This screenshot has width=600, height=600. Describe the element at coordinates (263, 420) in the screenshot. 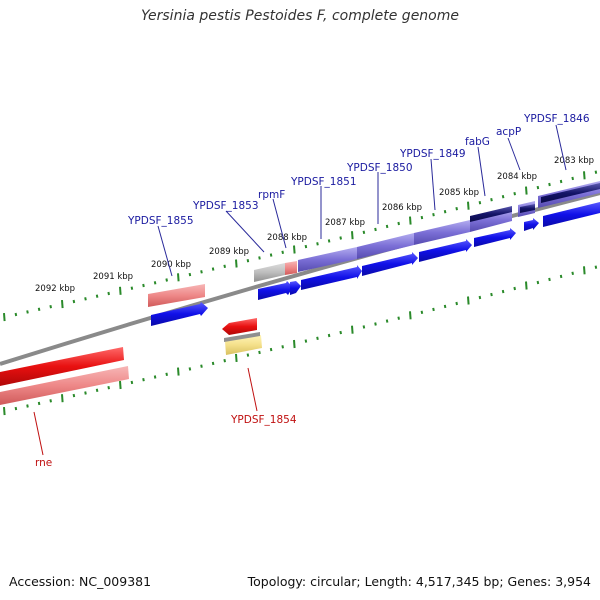

I see `gene-label: YPDSF_1854` at that location.